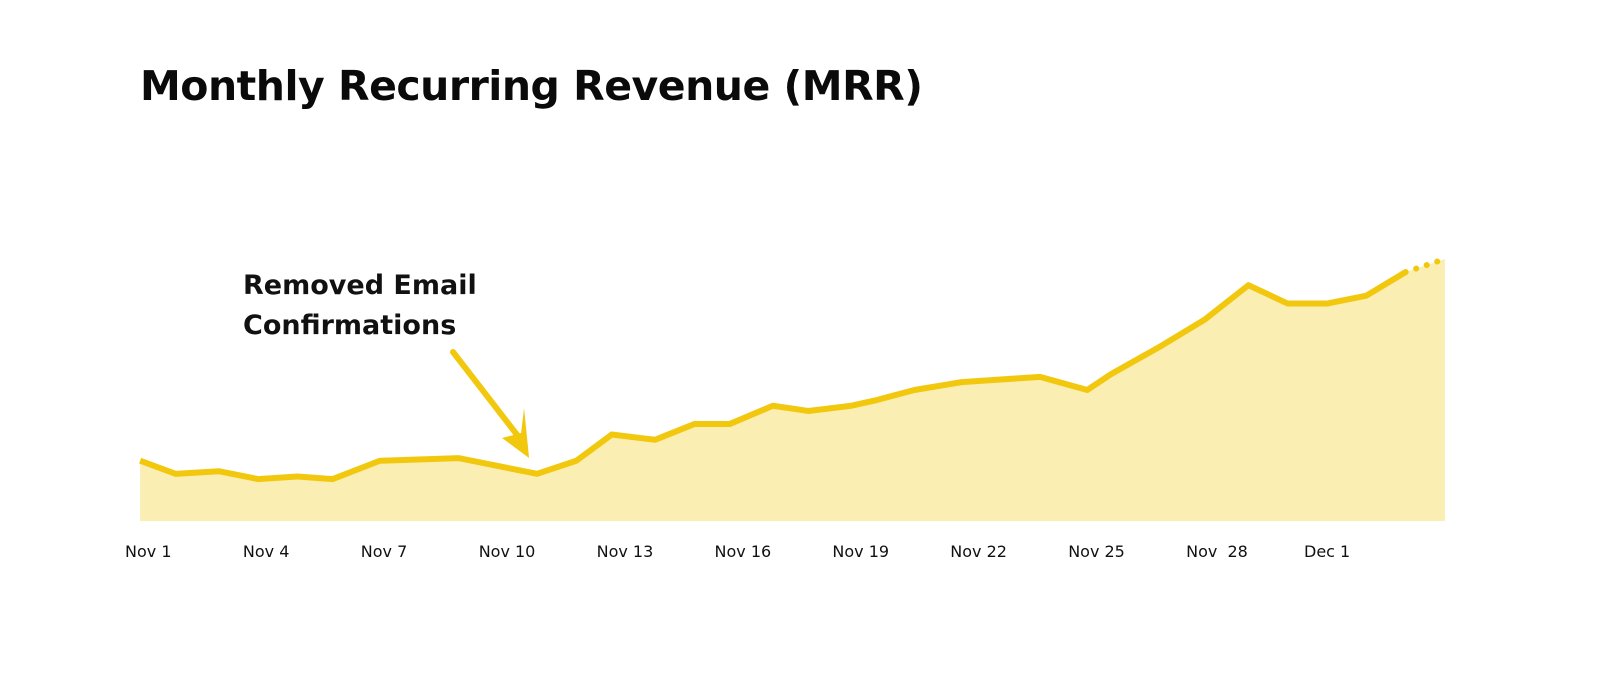  What do you see at coordinates (625, 551) in the screenshot?
I see `x-tick-label: Nov 13` at bounding box center [625, 551].